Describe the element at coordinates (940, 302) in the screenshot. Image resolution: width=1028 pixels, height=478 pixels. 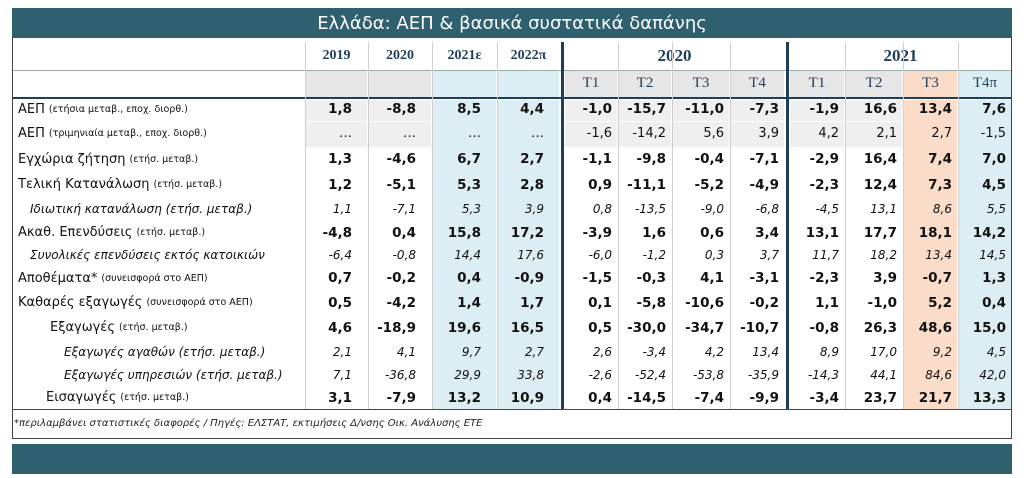
I see `value-cell: 5,2` at that location.